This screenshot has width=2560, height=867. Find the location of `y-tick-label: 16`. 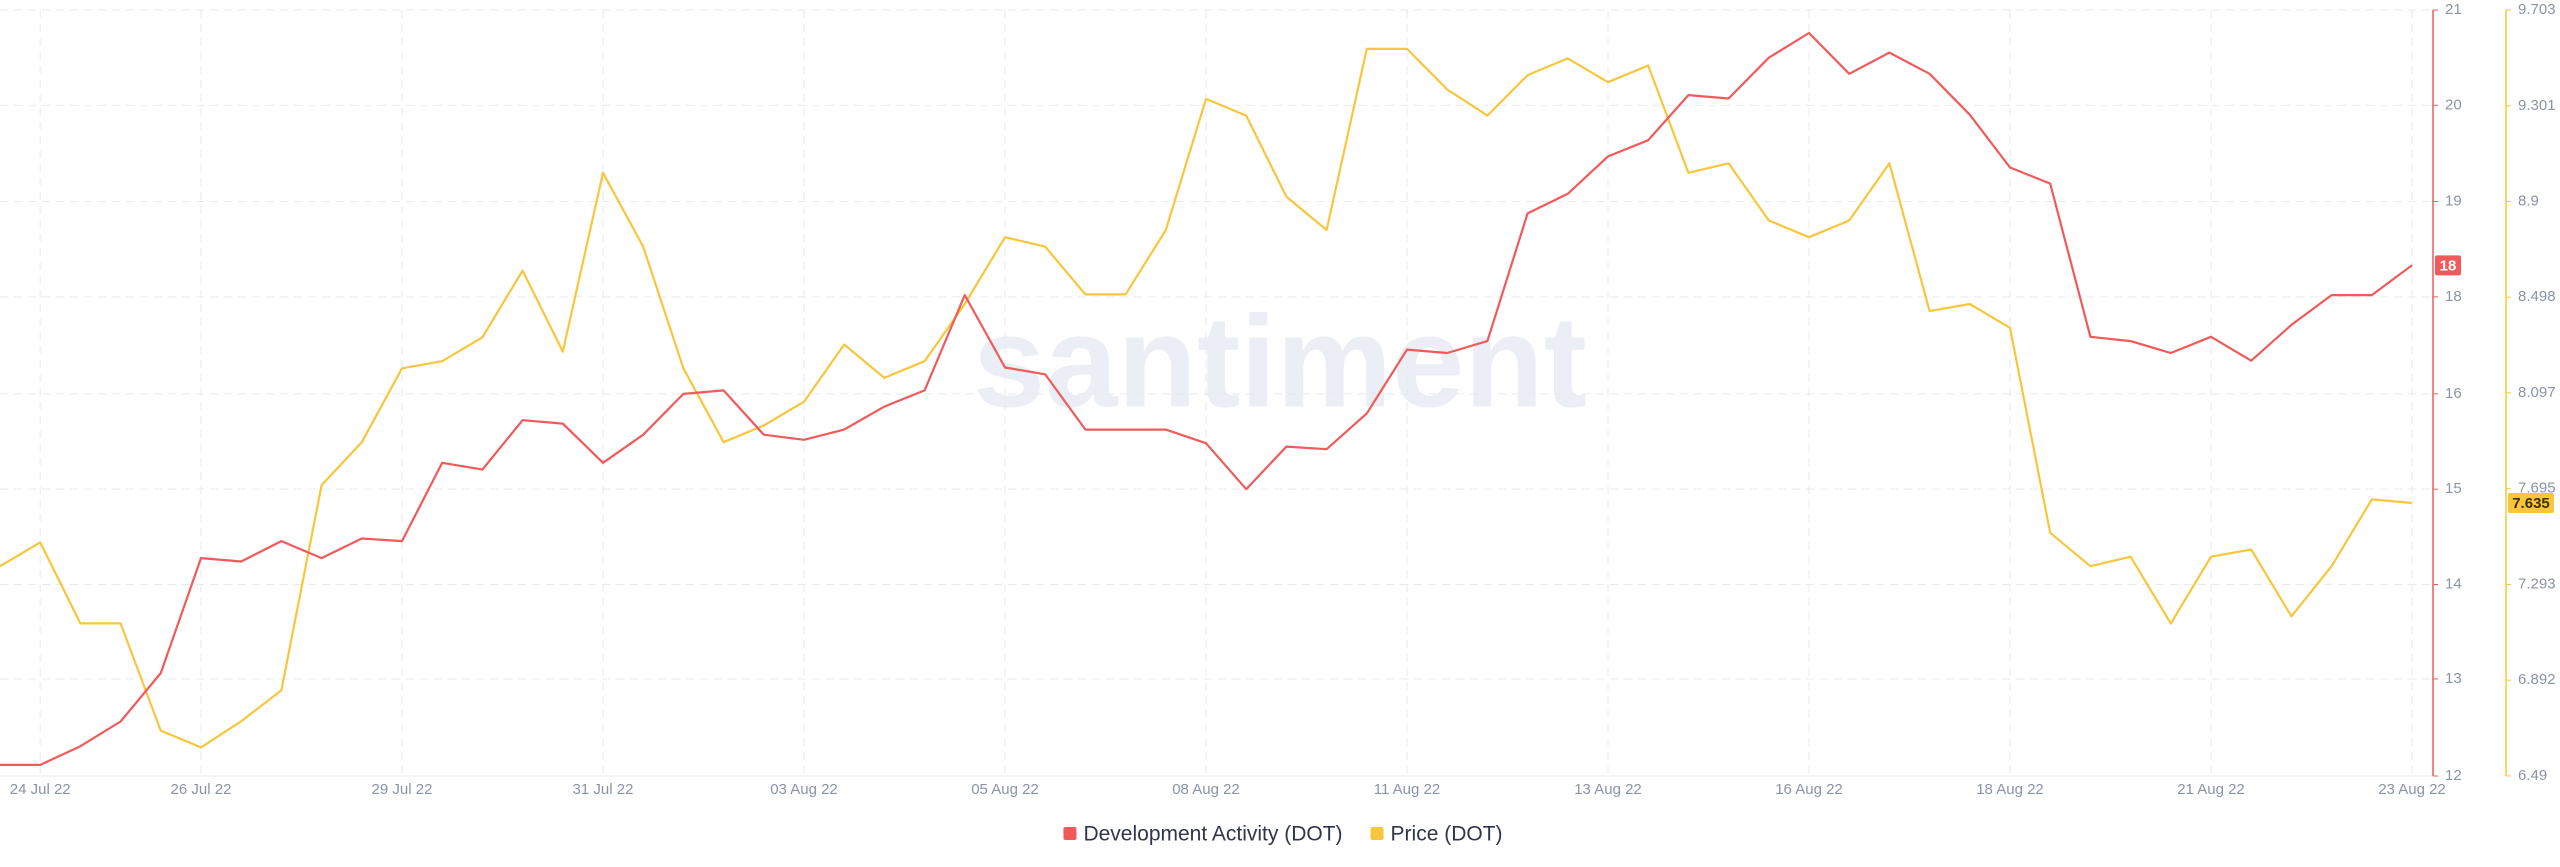

y-tick-label: 16 is located at coordinates (2453, 393).